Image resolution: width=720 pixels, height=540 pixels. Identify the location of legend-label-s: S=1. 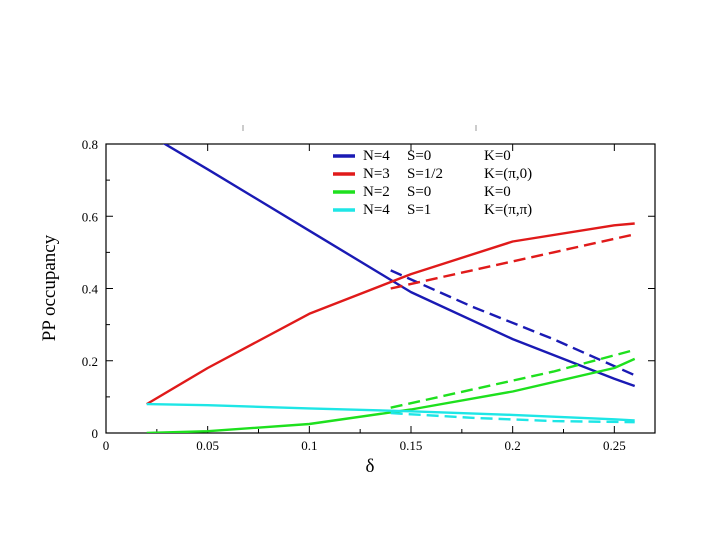
(419, 210).